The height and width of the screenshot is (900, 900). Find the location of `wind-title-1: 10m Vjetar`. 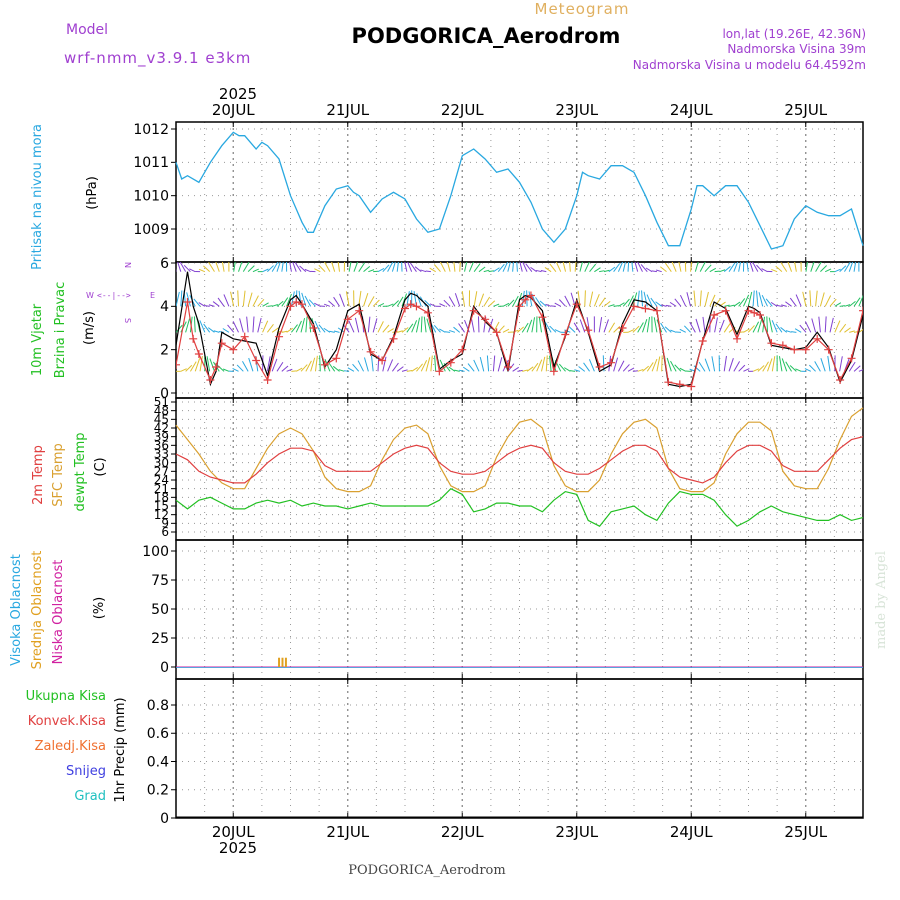

wind-title-1: 10m Vjetar is located at coordinates (37, 339).